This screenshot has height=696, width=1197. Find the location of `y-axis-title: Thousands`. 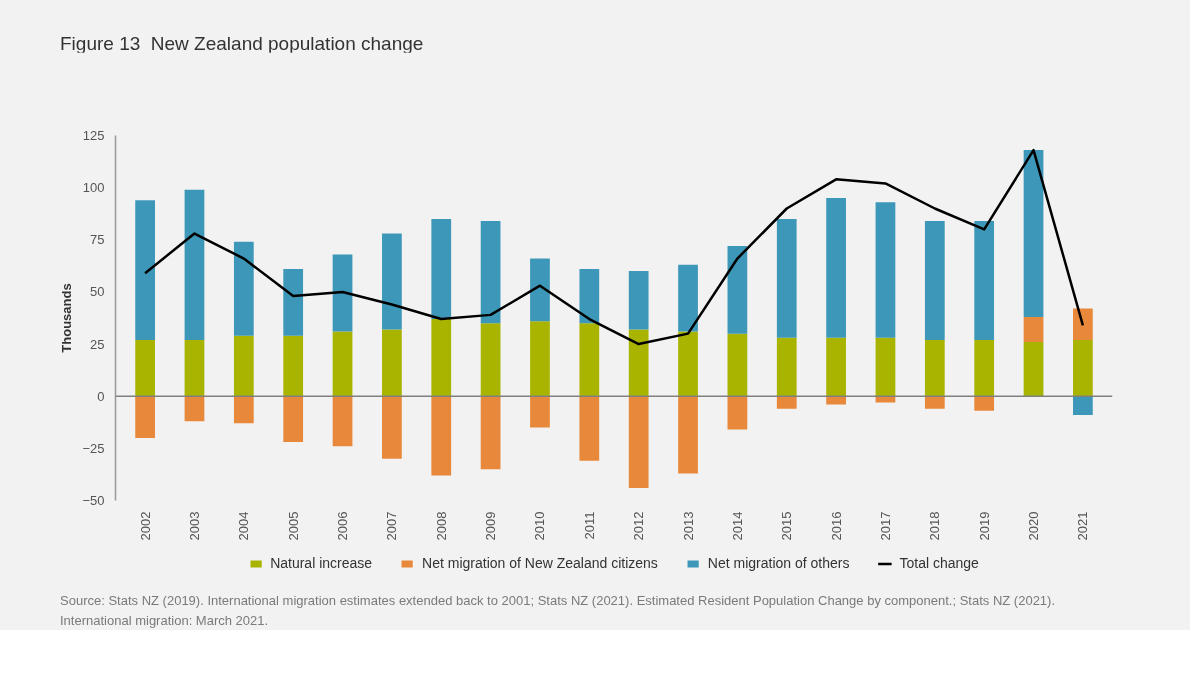

y-axis-title: Thousands is located at coordinates (67, 318).